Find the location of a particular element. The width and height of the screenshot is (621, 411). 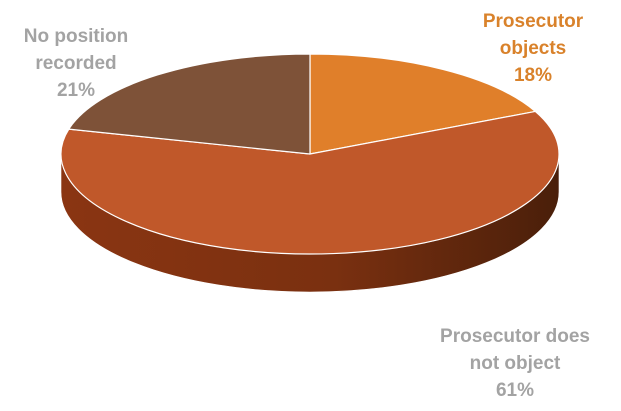

pie-label-line: No position is located at coordinates (76, 36).